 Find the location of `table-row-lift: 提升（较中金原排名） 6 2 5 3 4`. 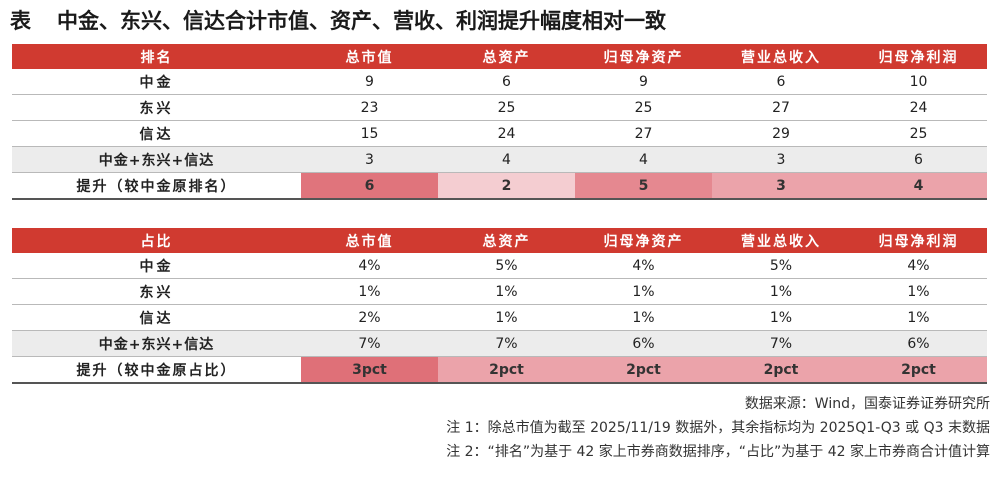

table-row-lift: 提升（较中金原排名） 6 2 5 3 4 is located at coordinates (499, 186).